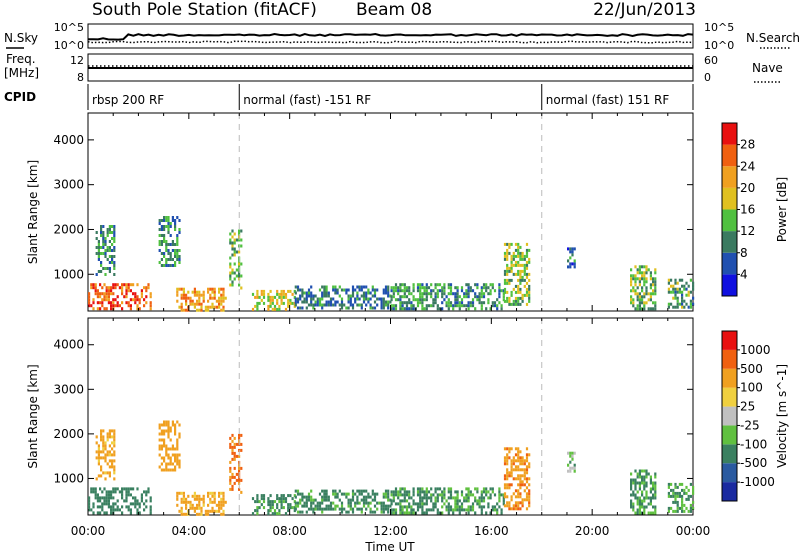 This screenshot has width=800, height=554. What do you see at coordinates (744, 253) in the screenshot?
I see `colorbar-tick-label: 8` at bounding box center [744, 253].